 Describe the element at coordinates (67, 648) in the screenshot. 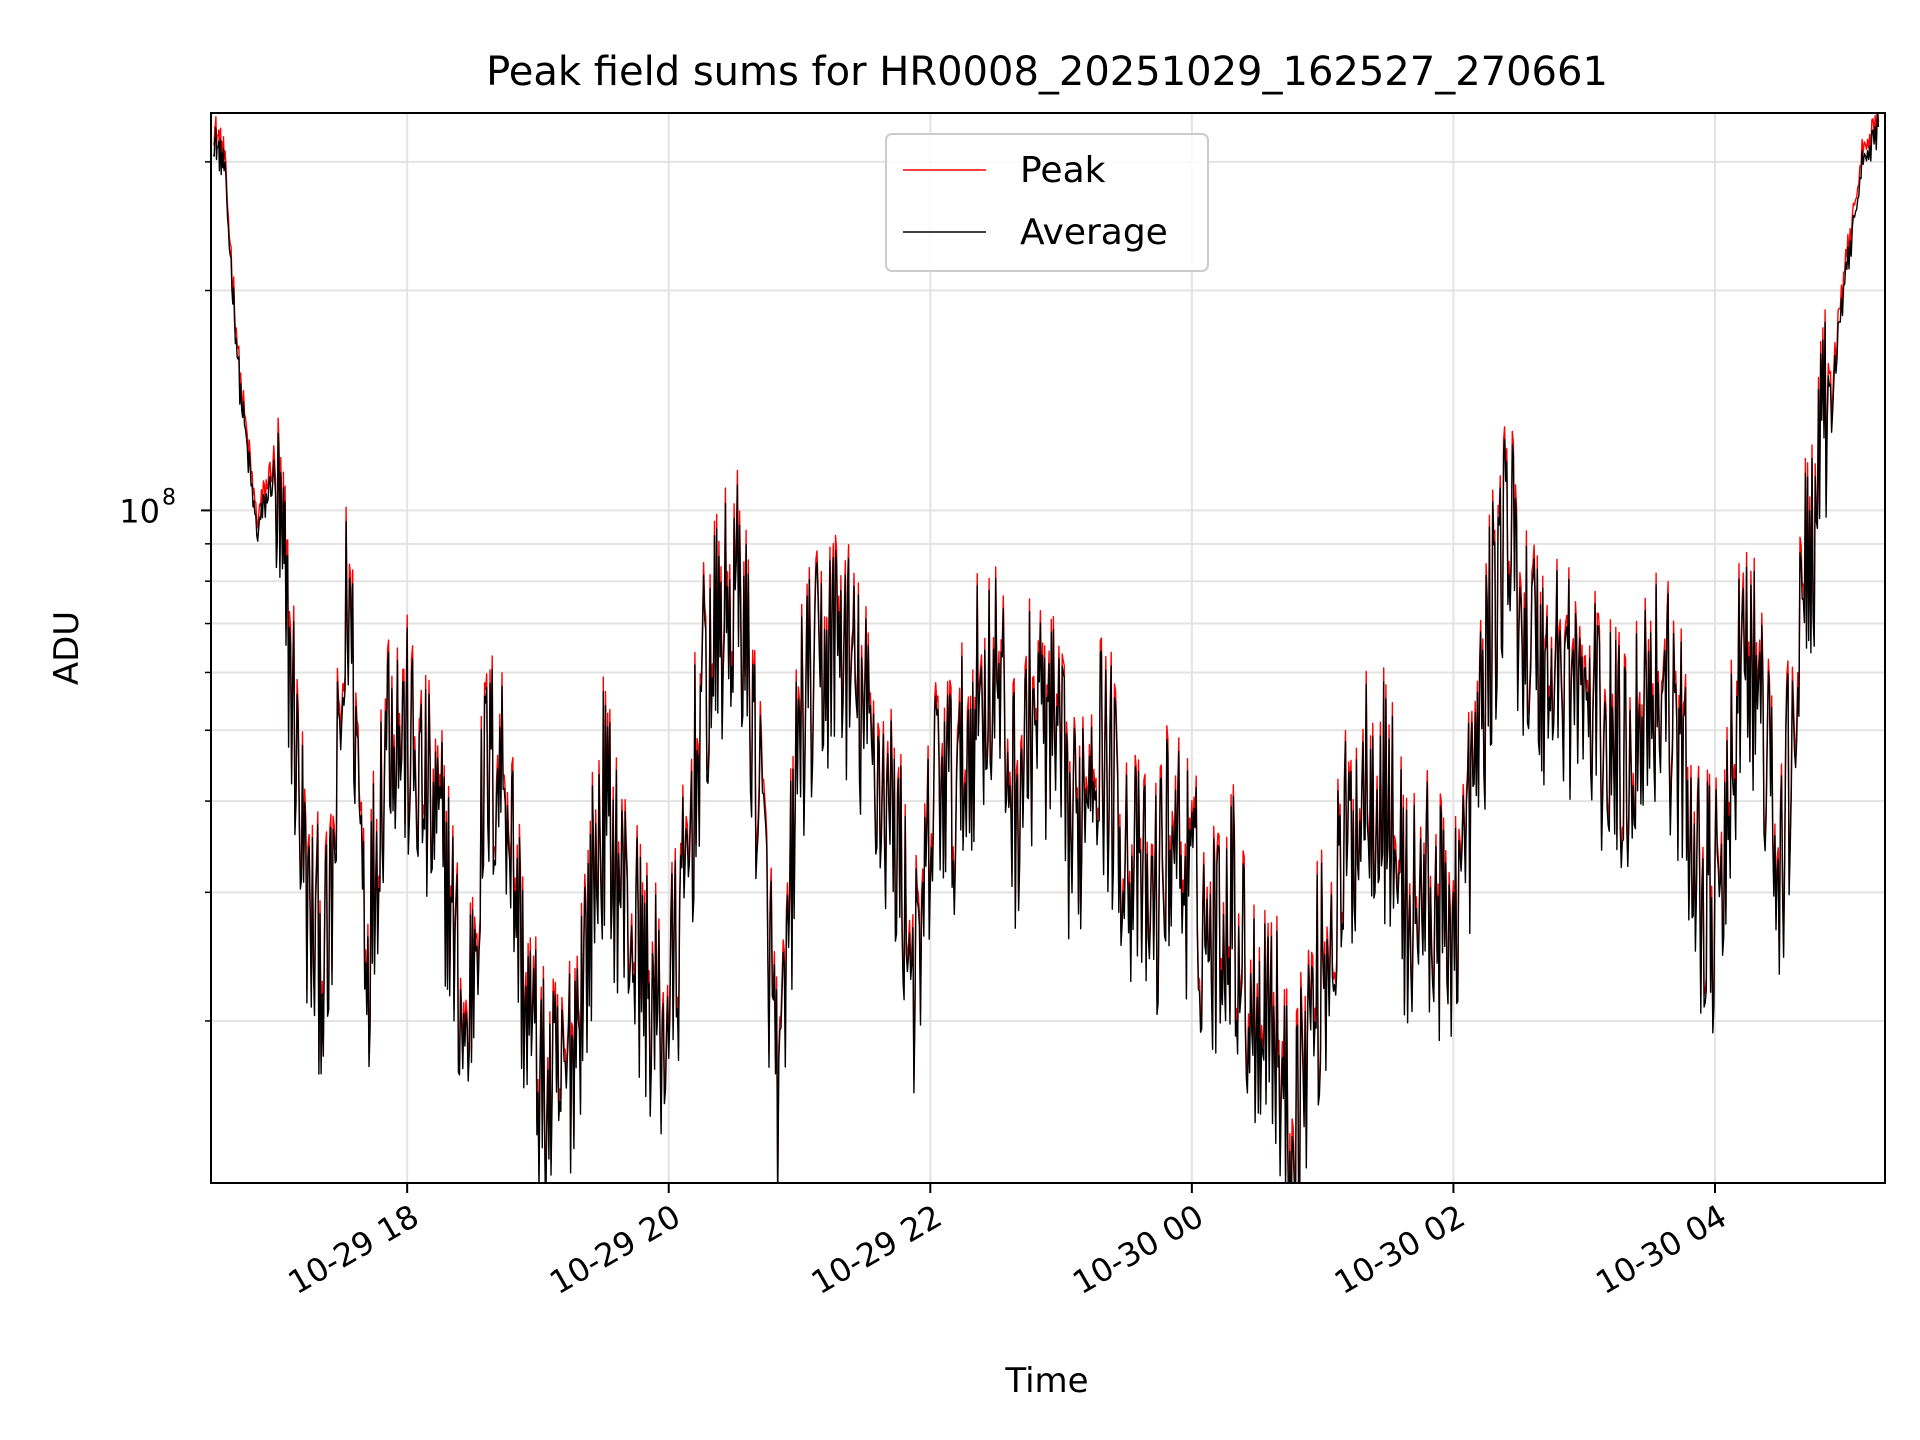

I see `y-axis-label: ADU` at that location.